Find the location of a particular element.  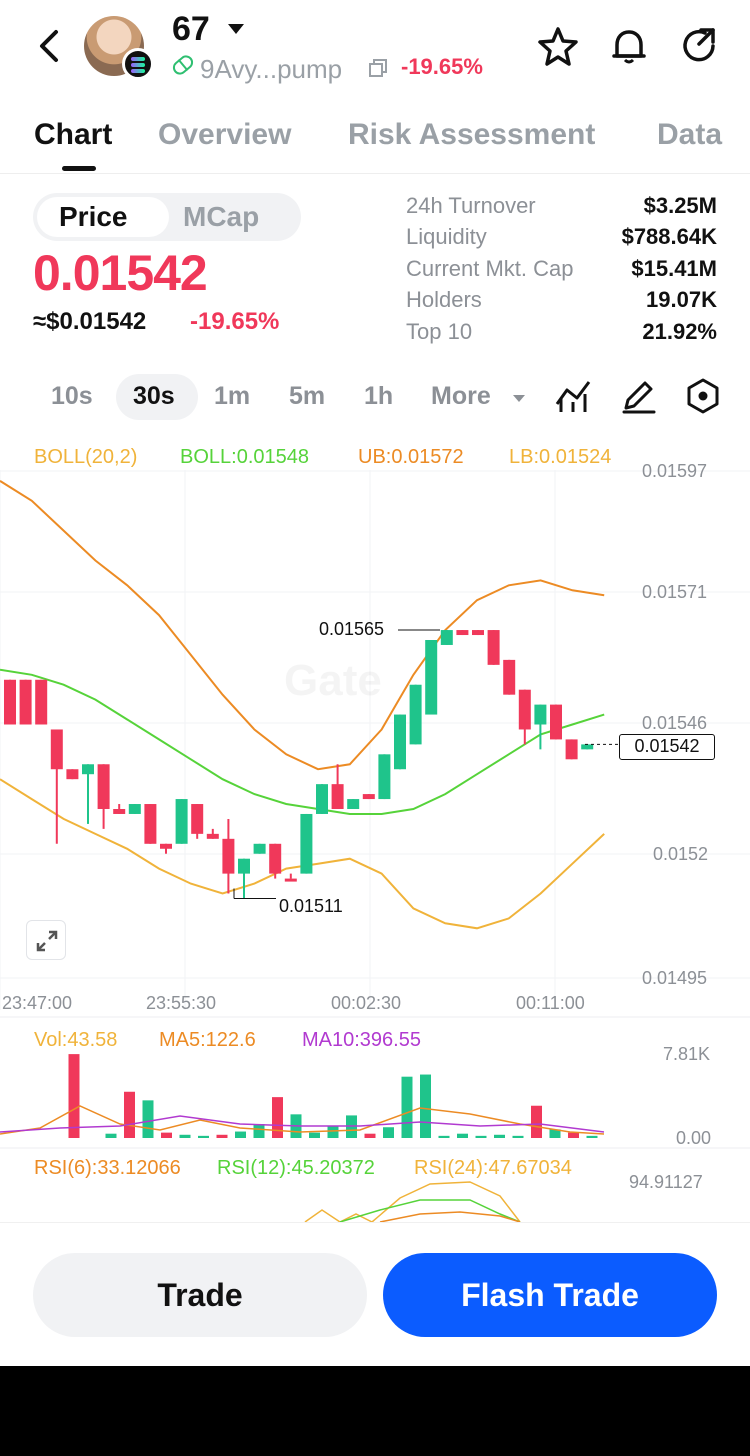

flash-trade-button: Flash Trade is located at coordinates (550, 1295).